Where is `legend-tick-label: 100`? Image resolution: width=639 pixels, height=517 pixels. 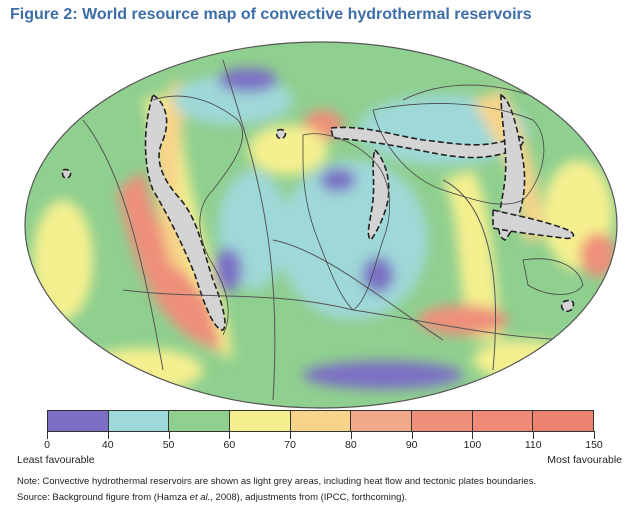
legend-tick-label: 100 is located at coordinates (472, 445).